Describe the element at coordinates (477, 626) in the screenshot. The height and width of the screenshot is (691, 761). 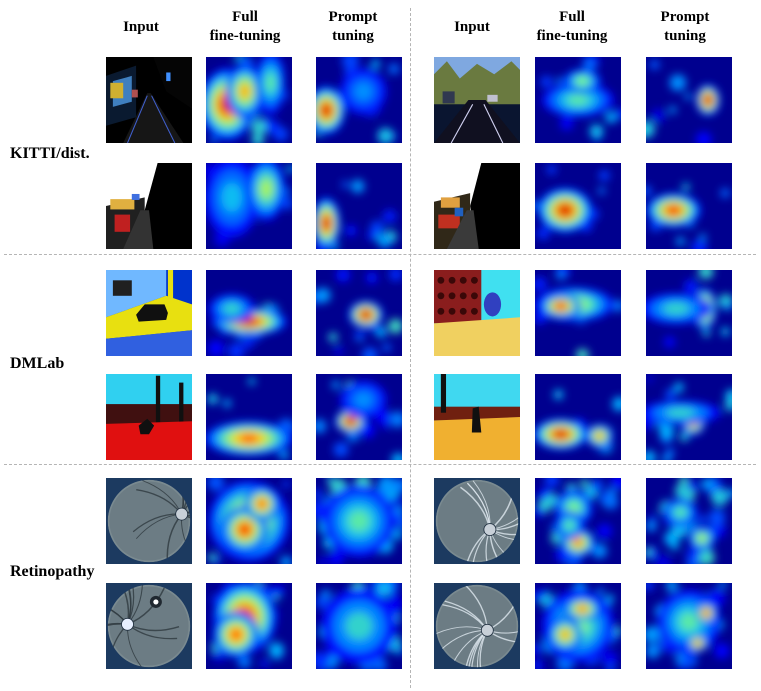
I see `input-image-r6-c4` at that location.